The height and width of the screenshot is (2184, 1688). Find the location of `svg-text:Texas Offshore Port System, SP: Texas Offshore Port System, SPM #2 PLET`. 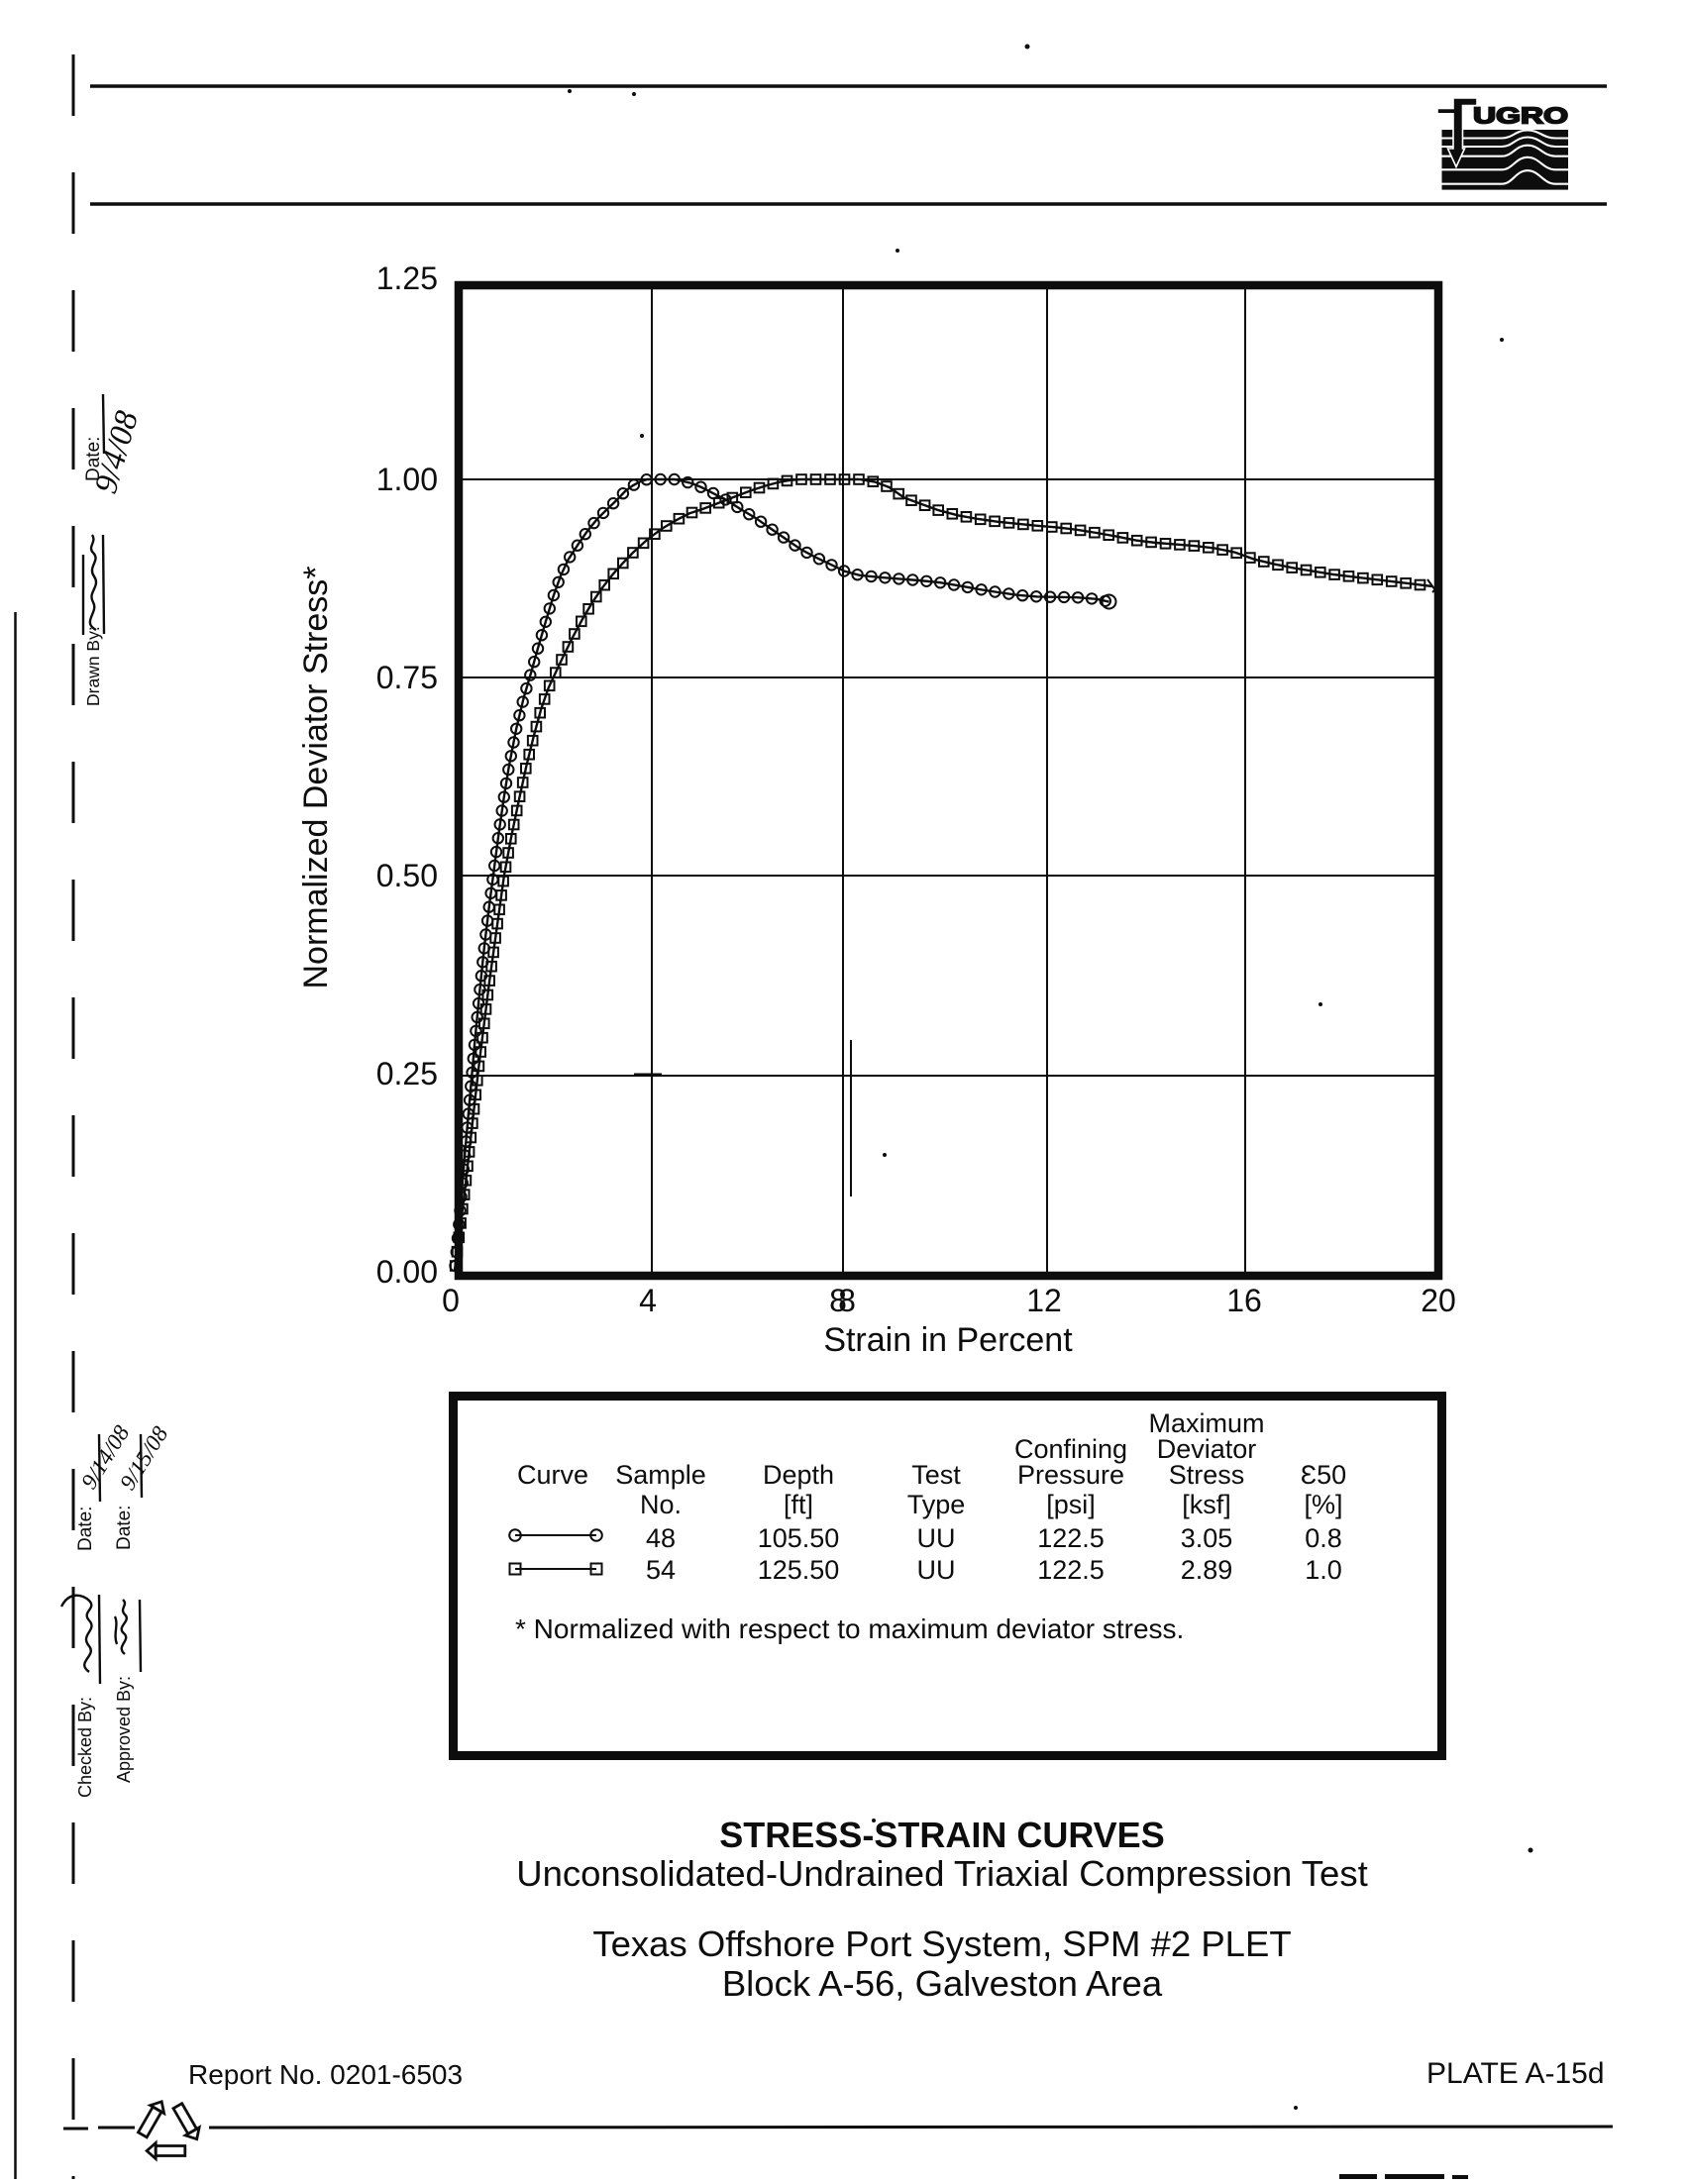

svg-text:Texas Offshore Port System, SP: Texas Offshore Port System, SPM #2 PLET is located at coordinates (942, 1944).